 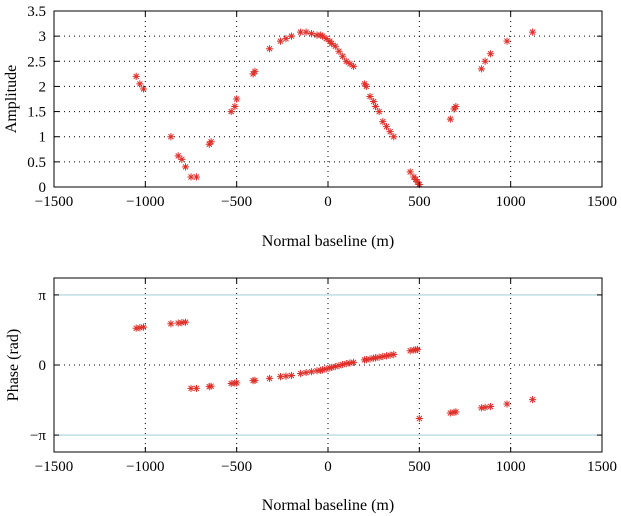 What do you see at coordinates (43, 366) in the screenshot?
I see `y-tick-label: 0` at bounding box center [43, 366].